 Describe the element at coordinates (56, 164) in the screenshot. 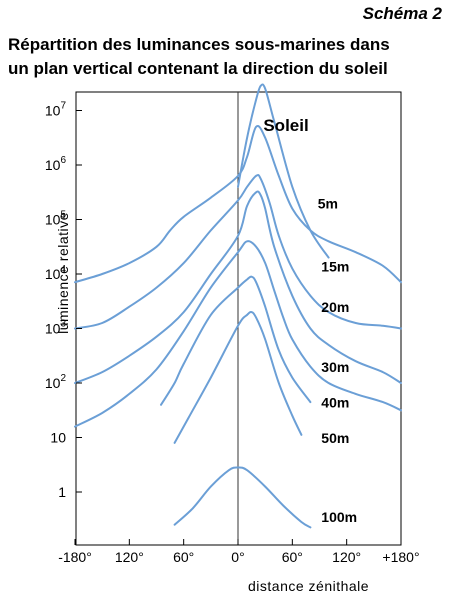

I see `y-tick-label: 10⁶` at that location.